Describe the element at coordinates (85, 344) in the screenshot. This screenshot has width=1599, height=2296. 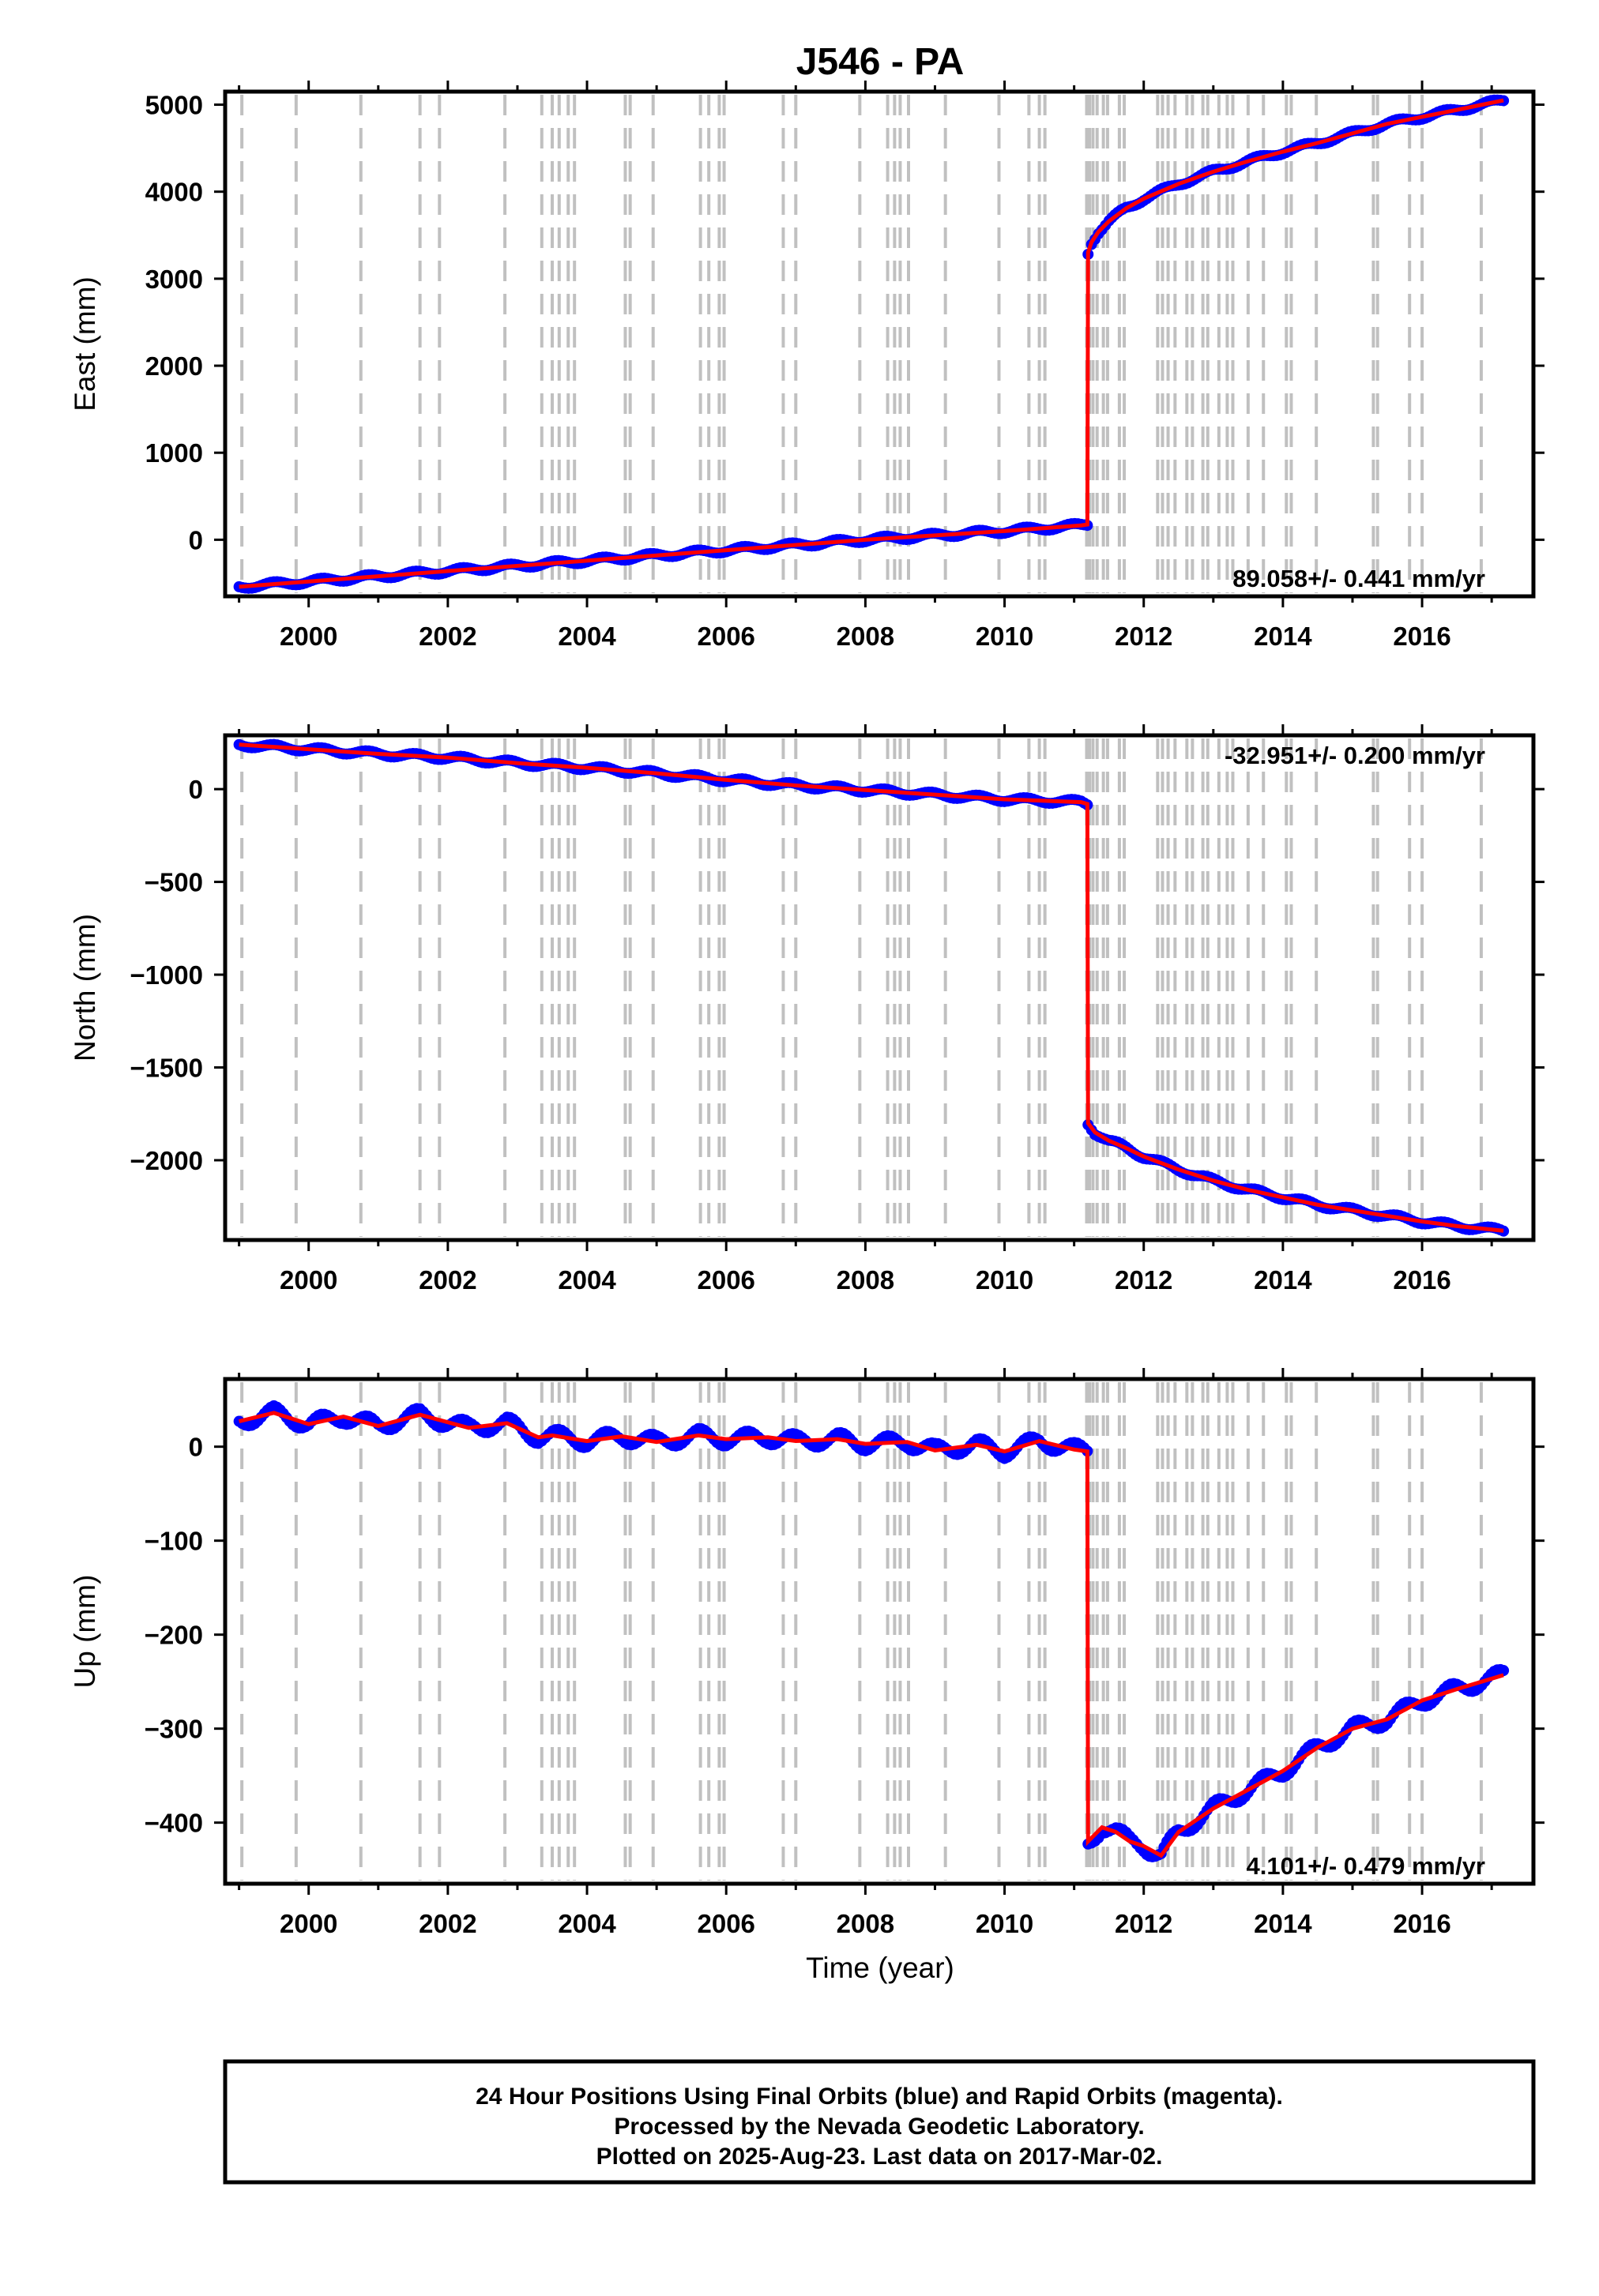
I see `y-axis-title: East (mm)` at that location.